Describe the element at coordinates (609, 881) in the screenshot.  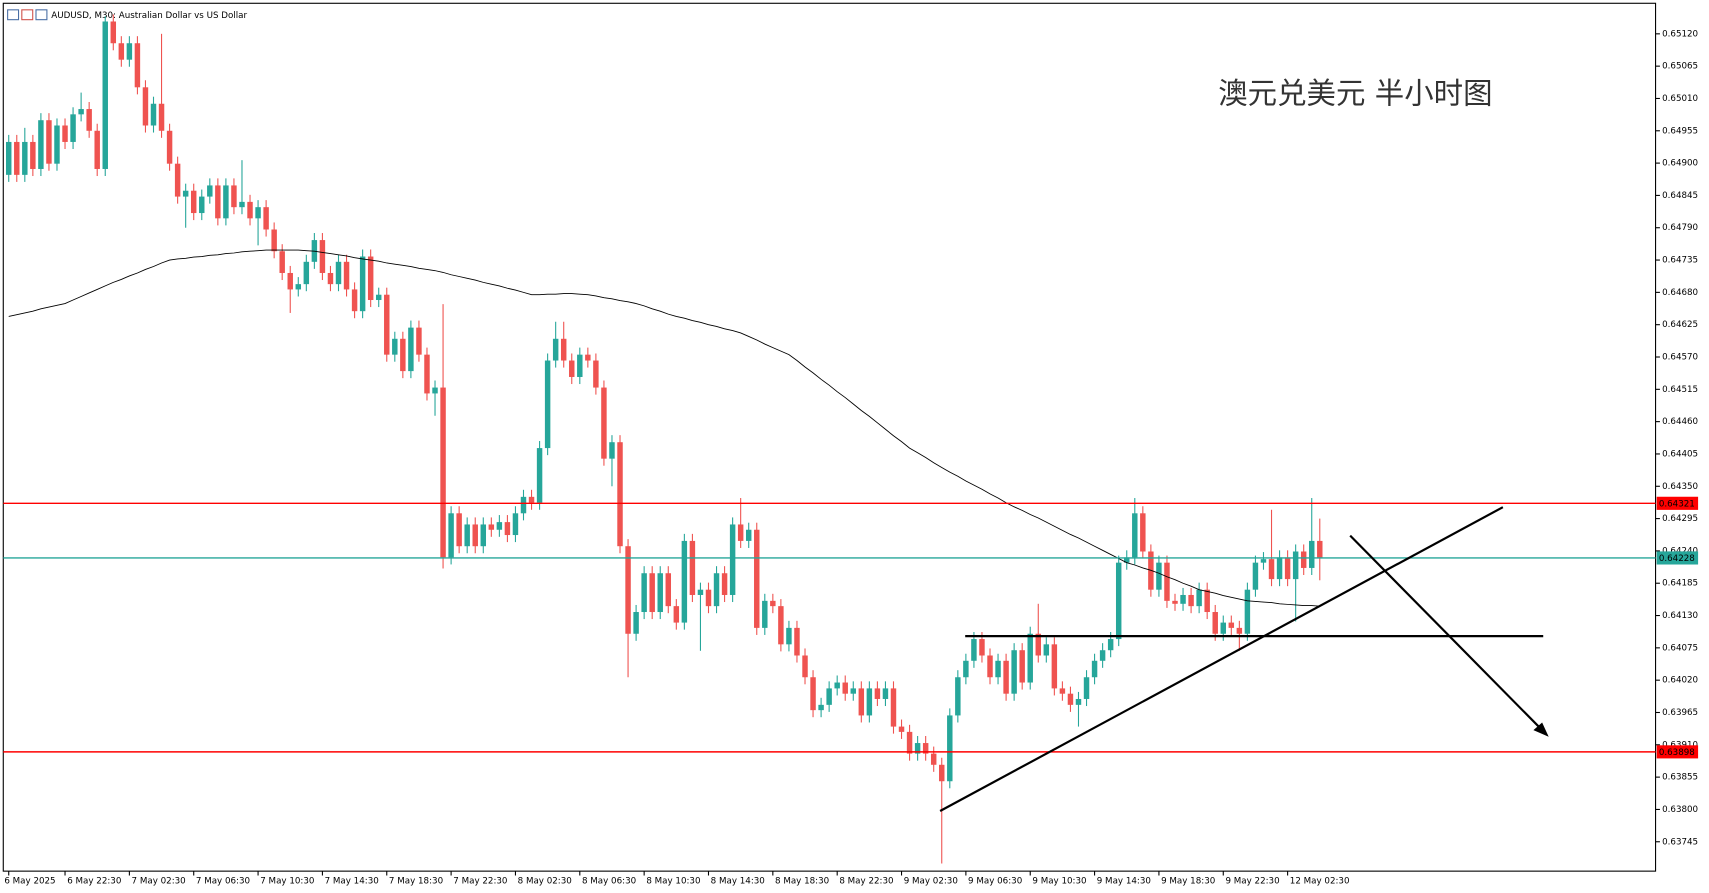
I see `x-tick-label: 8 May 06:30` at that location.